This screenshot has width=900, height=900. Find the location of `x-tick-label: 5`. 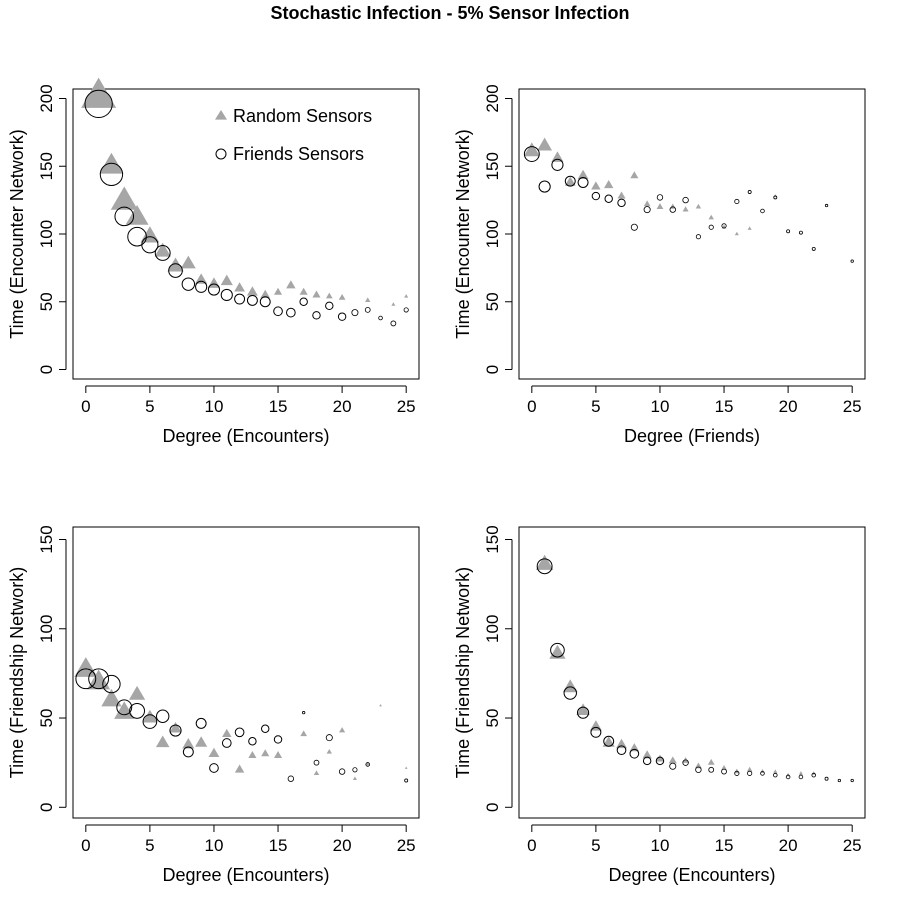

x-tick-label: 5 is located at coordinates (595, 845).